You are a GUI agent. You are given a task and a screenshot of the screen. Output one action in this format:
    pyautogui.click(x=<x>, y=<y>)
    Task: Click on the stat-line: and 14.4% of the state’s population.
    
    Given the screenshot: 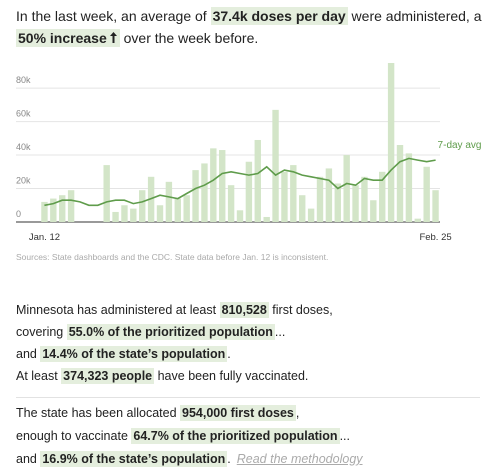 What is the action you would take?
    pyautogui.click(x=123, y=354)
    